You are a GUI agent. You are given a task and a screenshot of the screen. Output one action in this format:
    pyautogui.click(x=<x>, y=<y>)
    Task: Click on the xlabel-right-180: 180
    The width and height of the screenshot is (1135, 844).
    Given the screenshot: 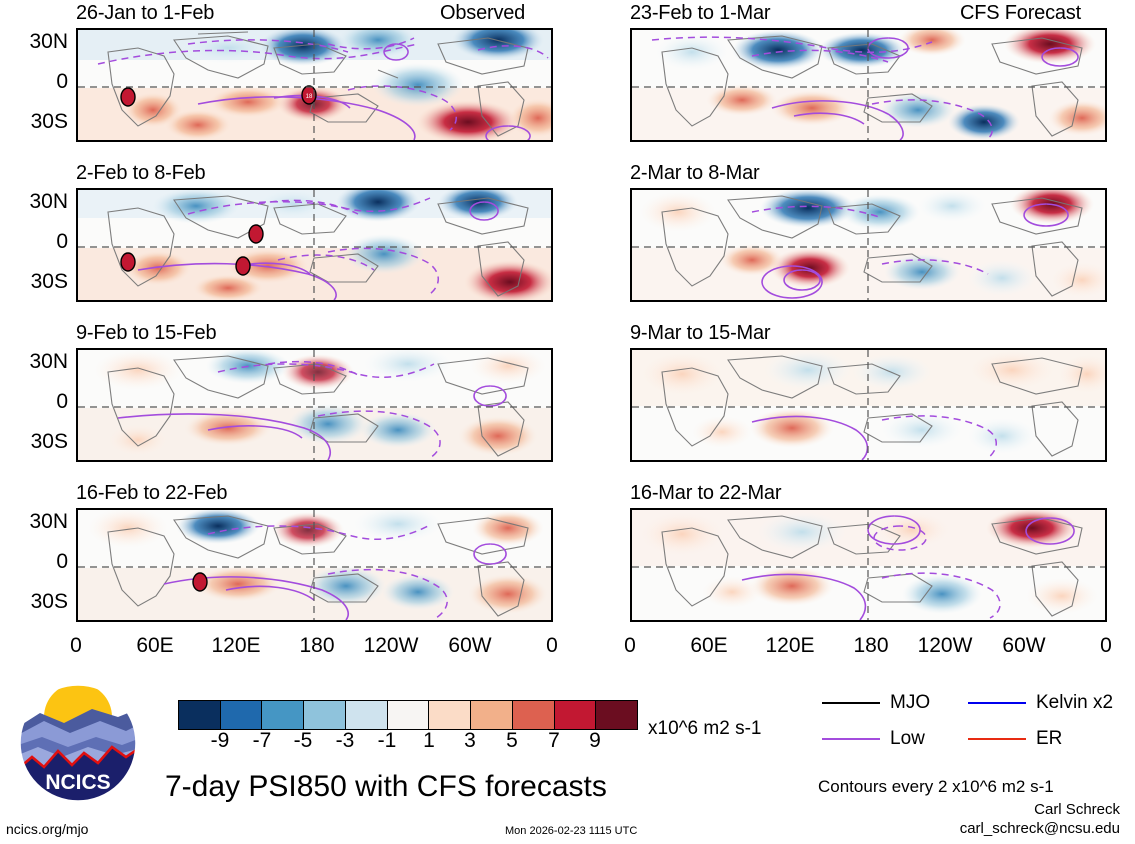 What is the action you would take?
    pyautogui.click(x=871, y=645)
    